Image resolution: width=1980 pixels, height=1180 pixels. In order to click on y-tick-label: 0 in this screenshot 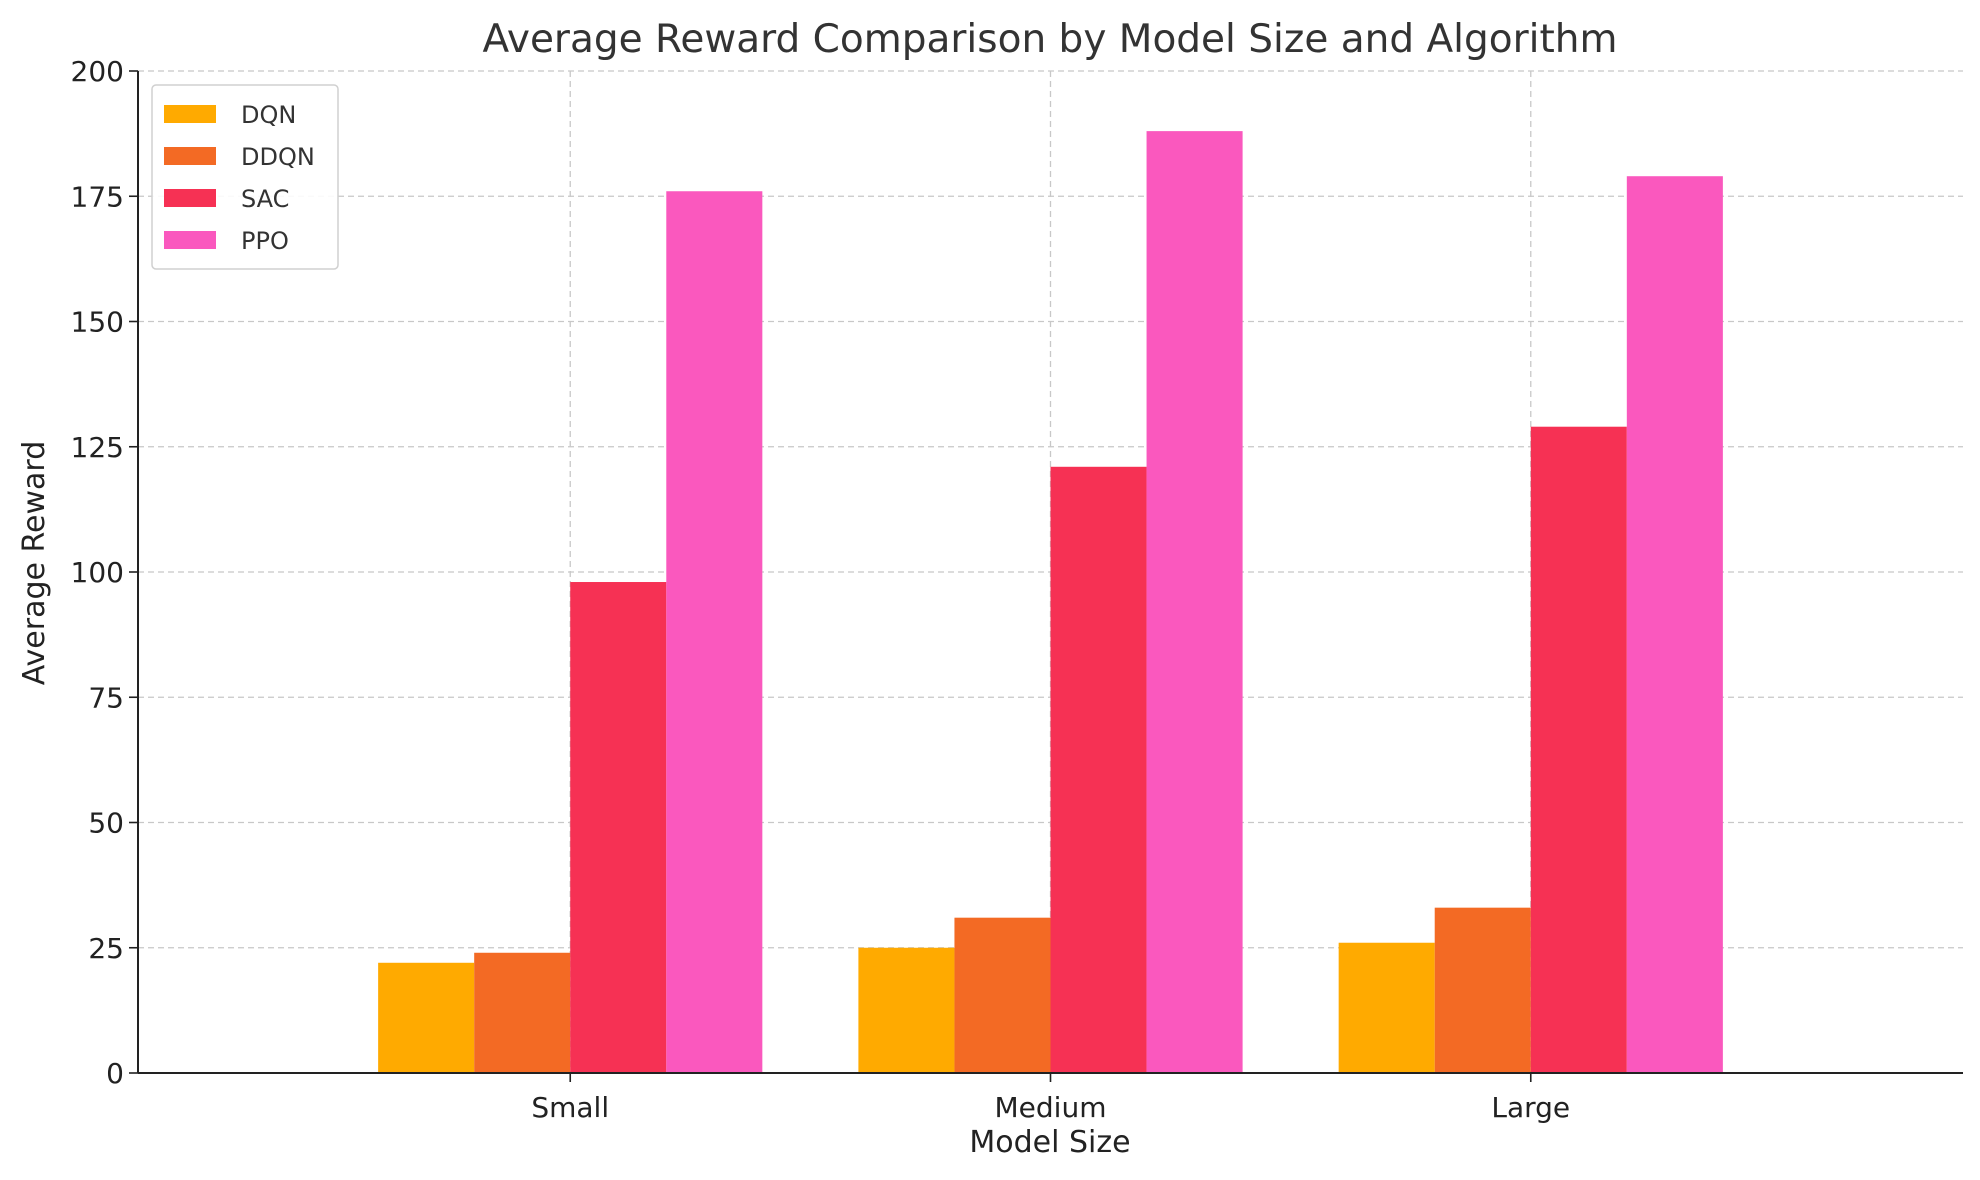, I will do `click(115, 1073)`.